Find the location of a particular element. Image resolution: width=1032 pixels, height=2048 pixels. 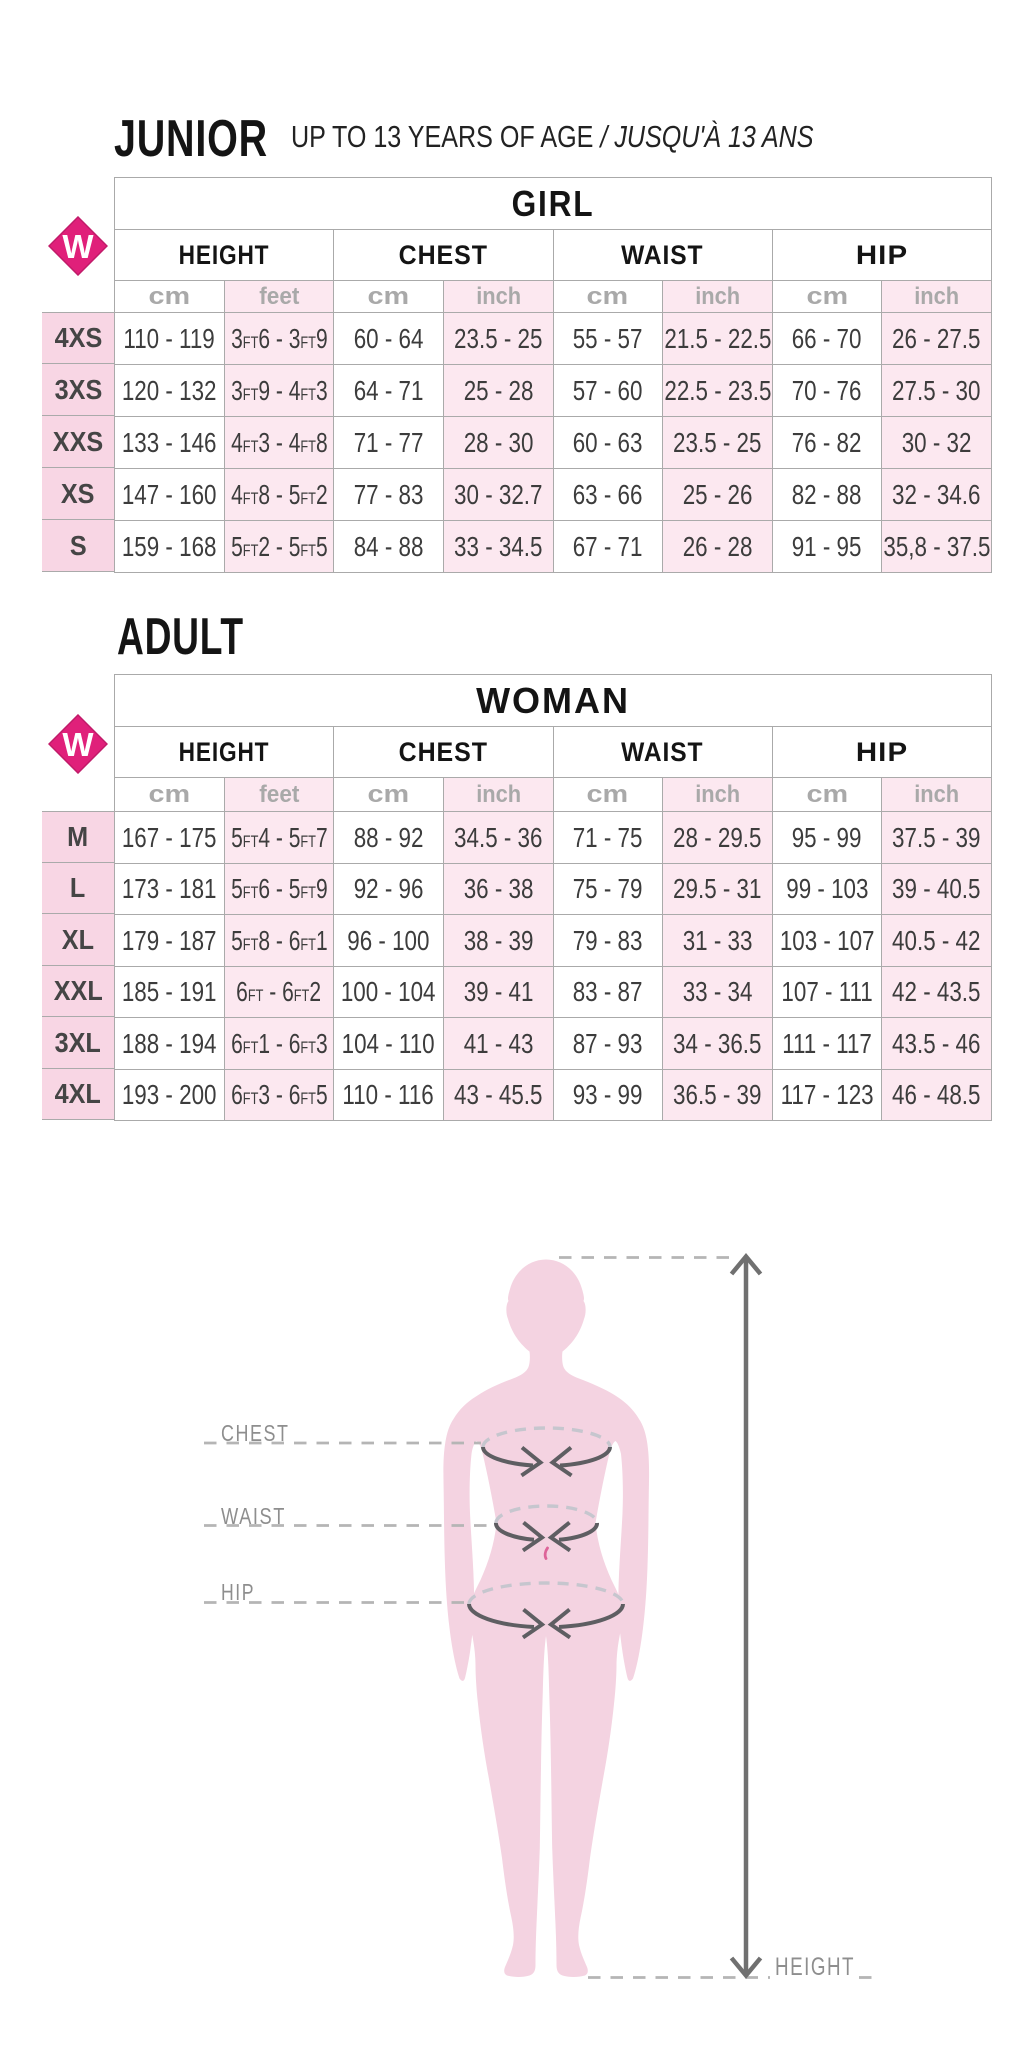

svg-text: HEIGHT is located at coordinates (815, 1967).